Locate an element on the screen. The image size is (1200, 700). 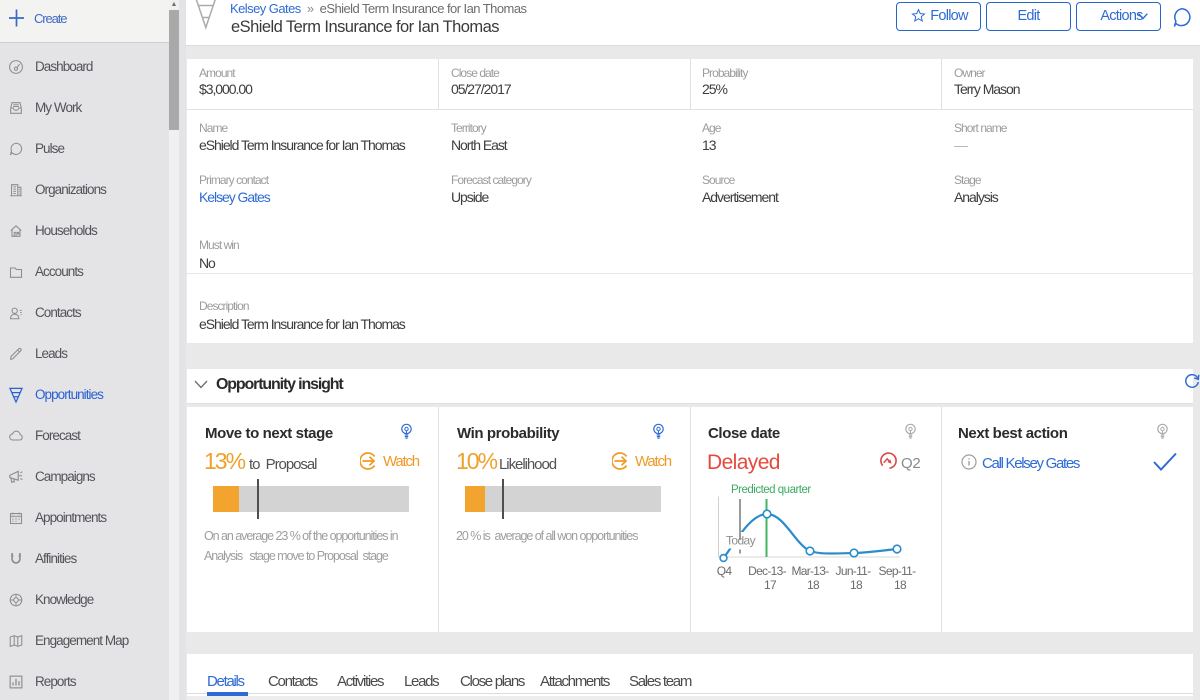
svg-text: Predicted quarter is located at coordinates (771, 490).